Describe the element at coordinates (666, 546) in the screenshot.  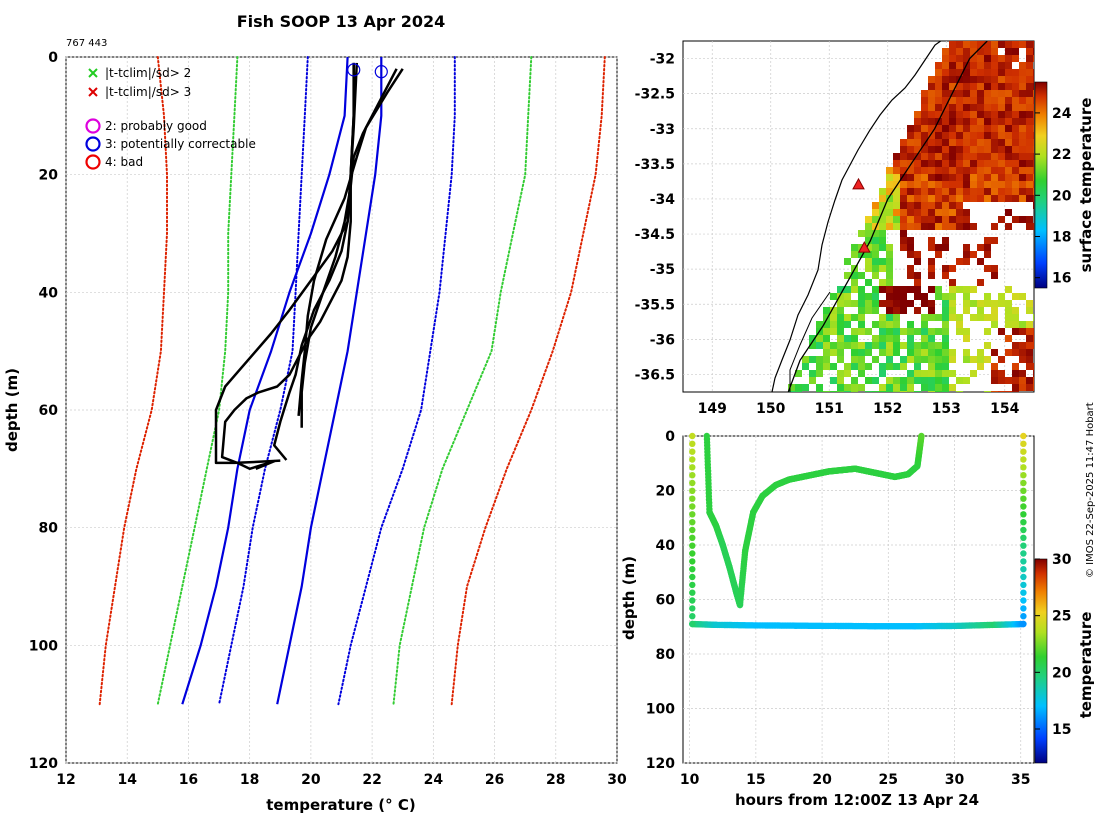
I see `ts-ytick-label: 40` at that location.